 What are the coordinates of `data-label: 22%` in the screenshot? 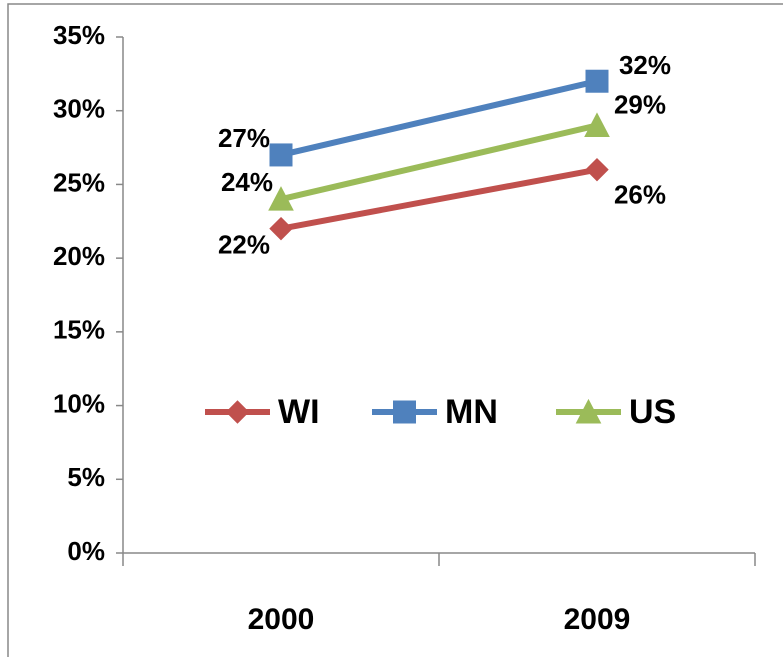 It's located at (244, 245).